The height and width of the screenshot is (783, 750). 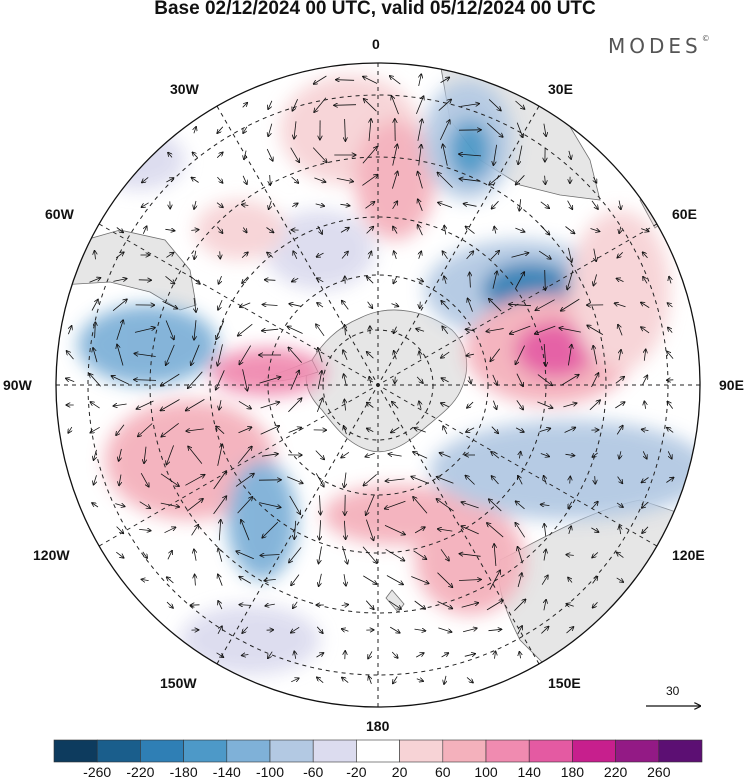 I want to click on colorbar-label: 60, so click(x=443, y=772).